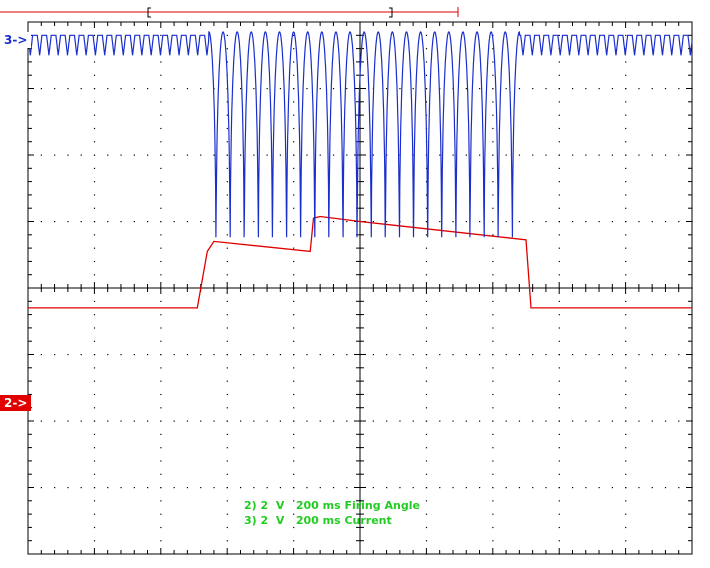  What do you see at coordinates (16, 40) in the screenshot?
I see `channel-3-marker: 3->` at bounding box center [16, 40].